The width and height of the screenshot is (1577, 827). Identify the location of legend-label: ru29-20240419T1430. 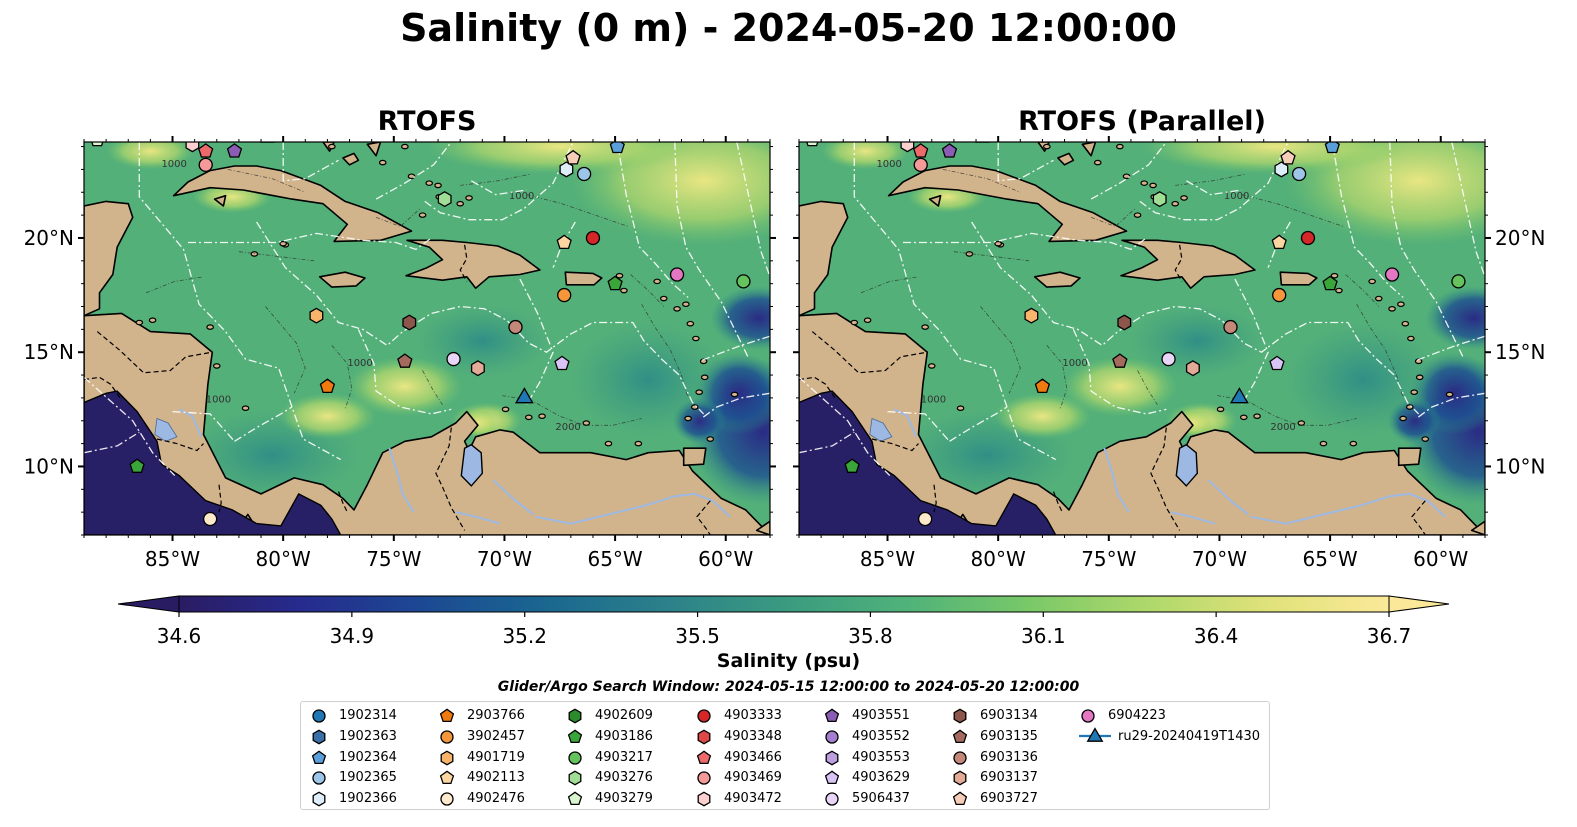
(1189, 736).